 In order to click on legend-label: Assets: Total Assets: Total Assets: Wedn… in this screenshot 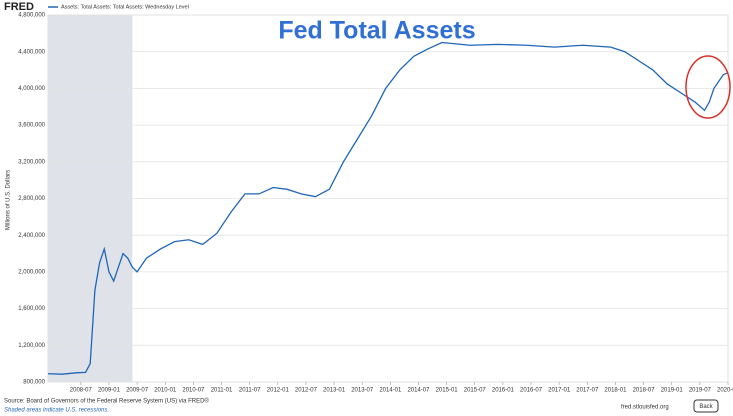, I will do `click(125, 7)`.